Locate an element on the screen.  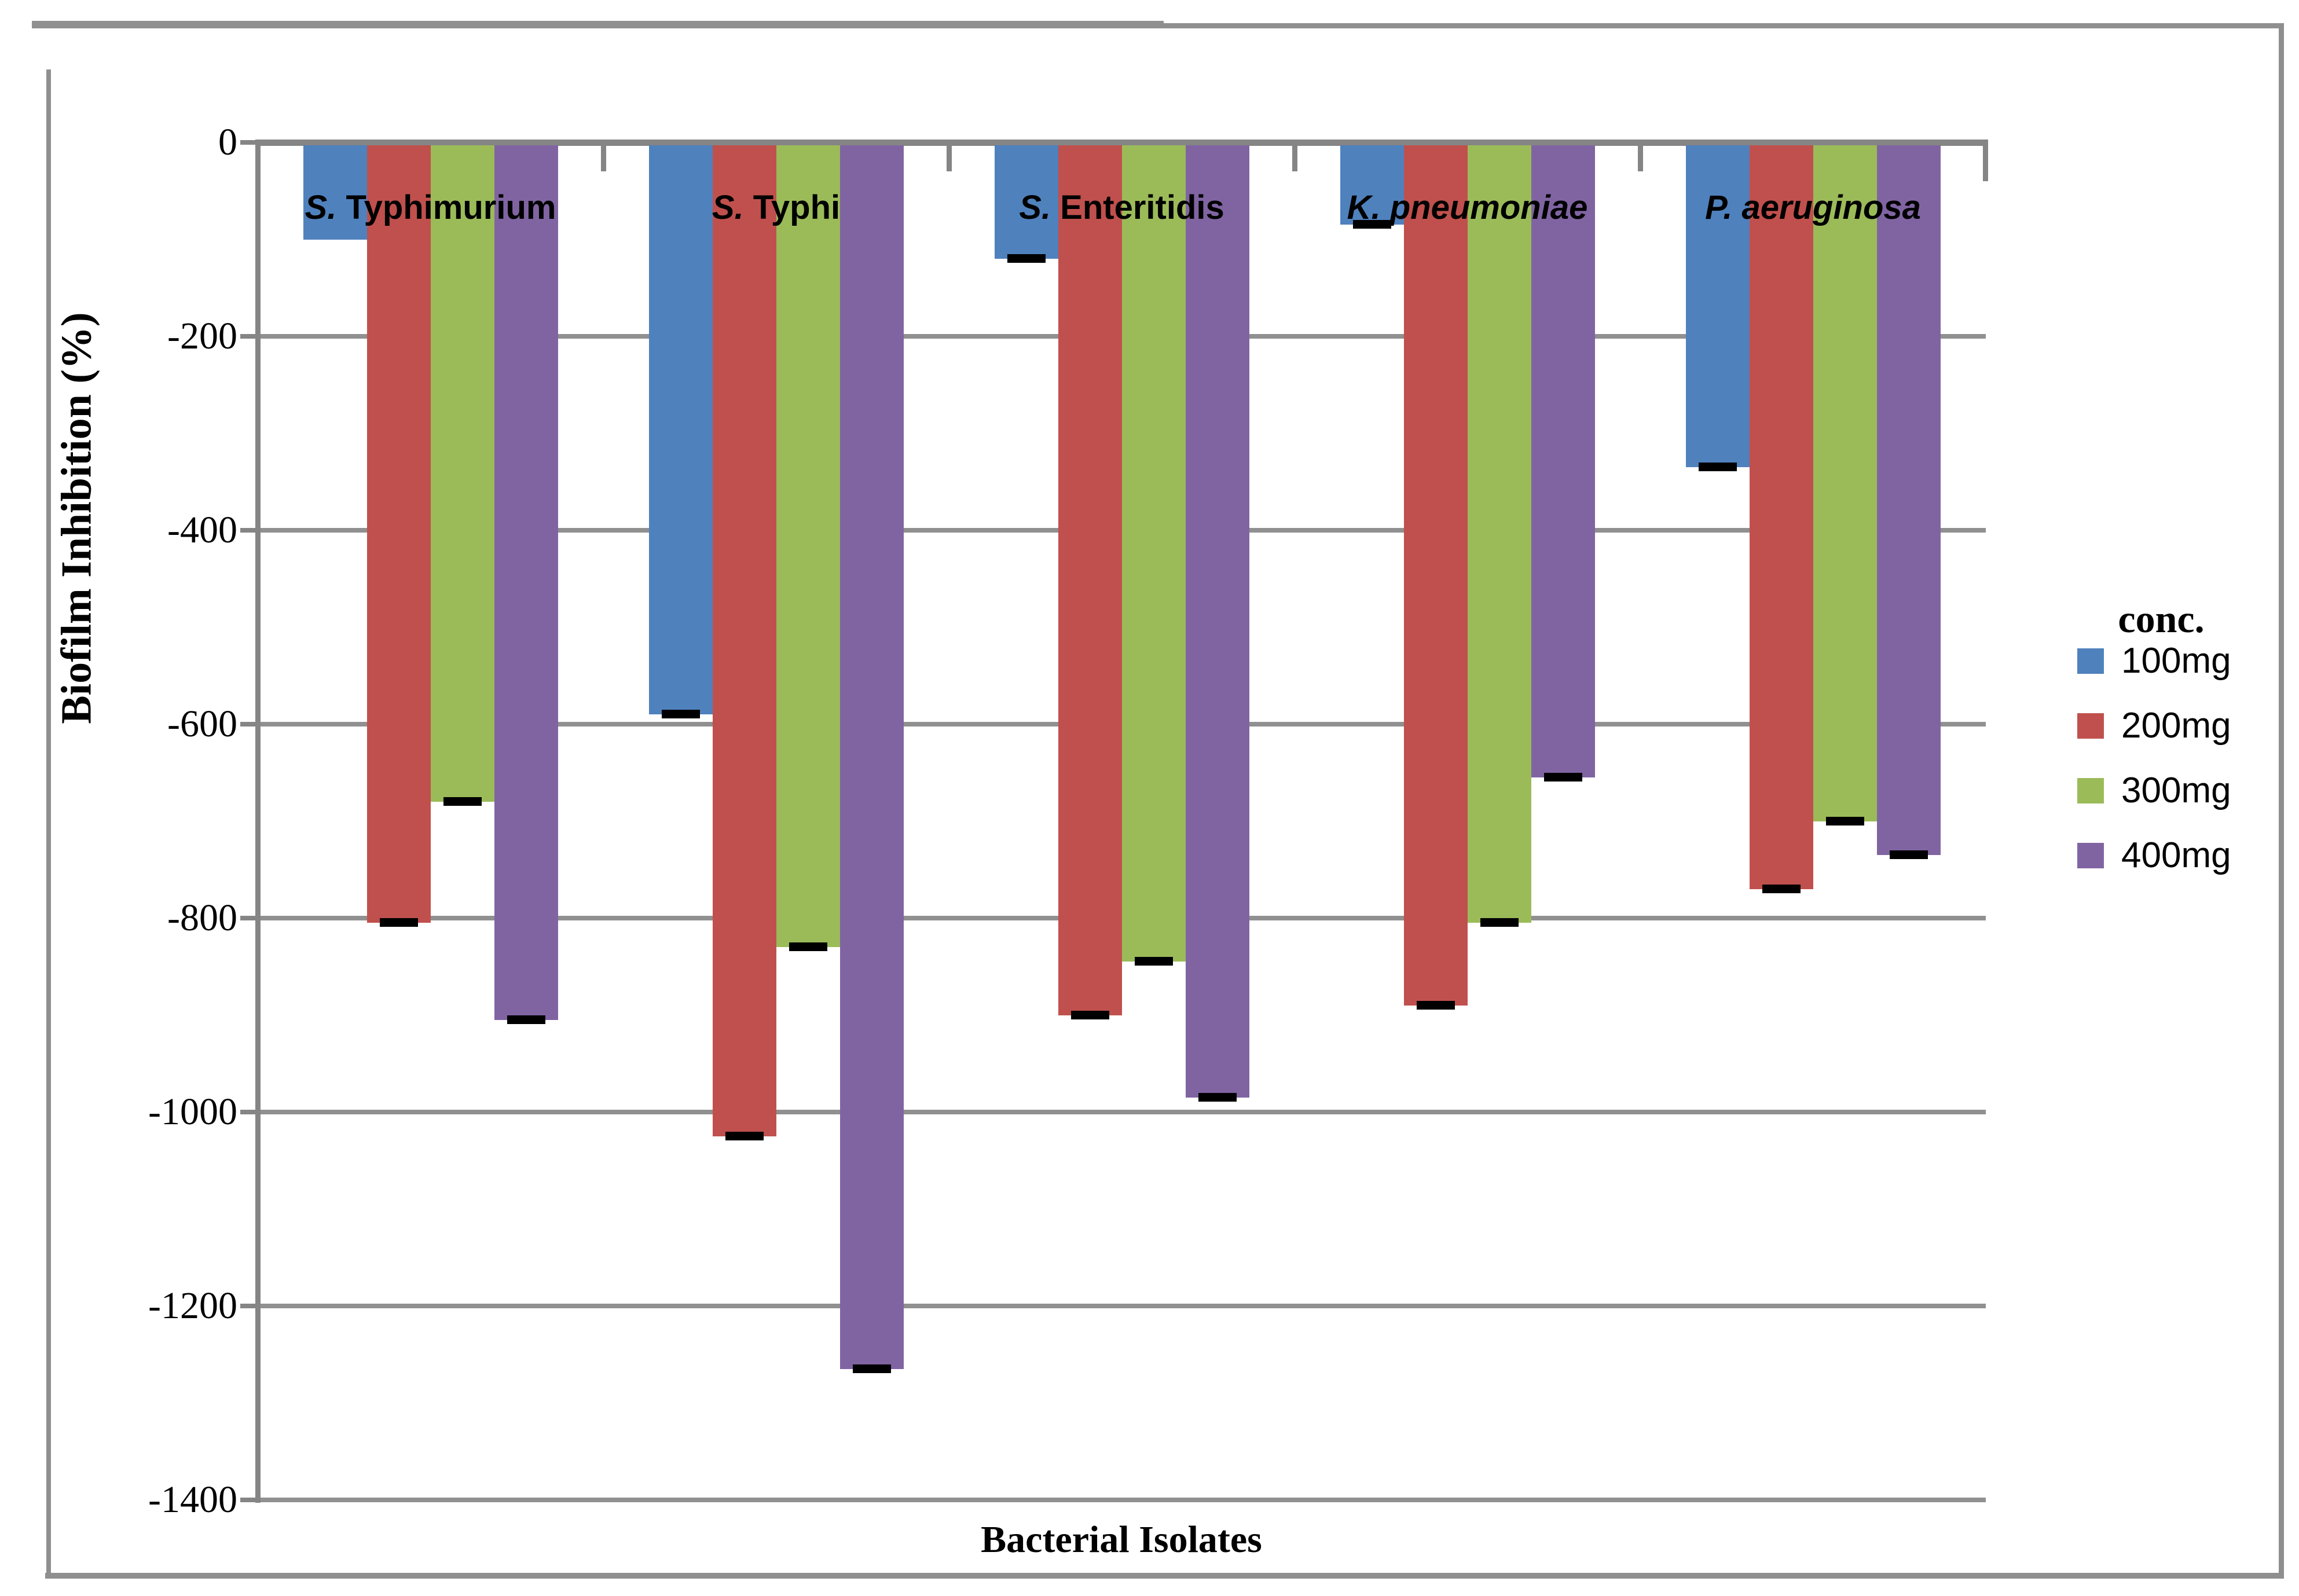
frame-right-border is located at coordinates (2281, 800).